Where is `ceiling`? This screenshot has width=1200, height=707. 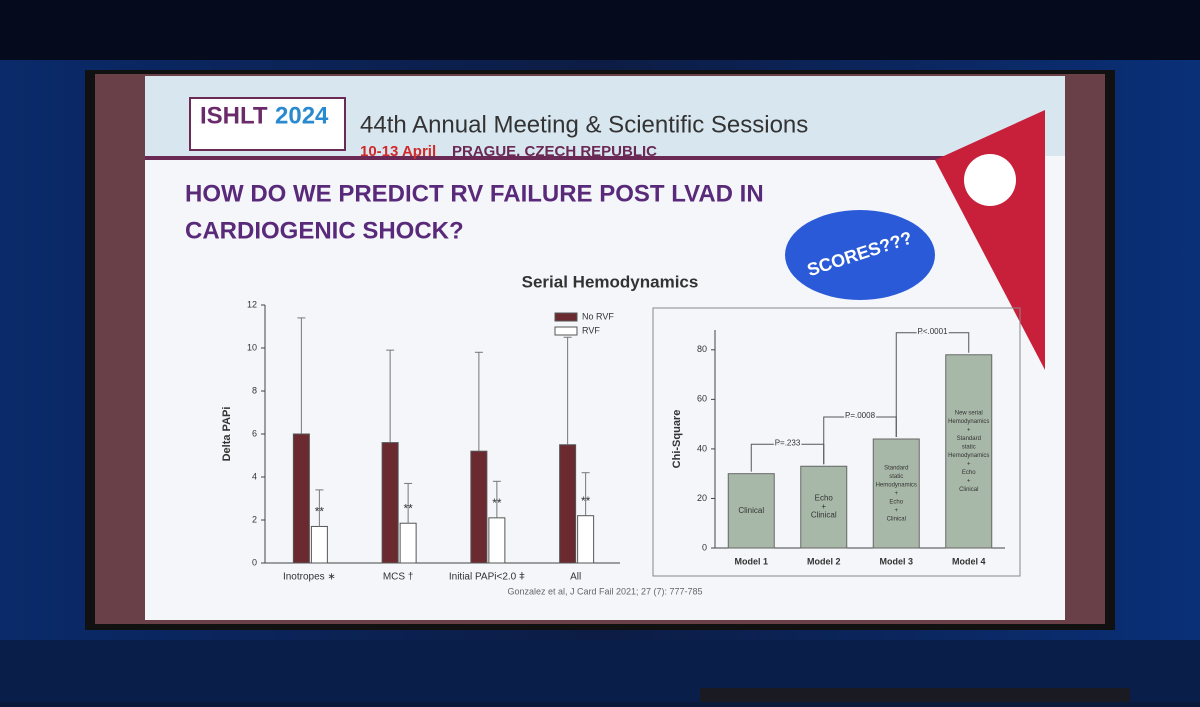
ceiling is located at coordinates (600, 30).